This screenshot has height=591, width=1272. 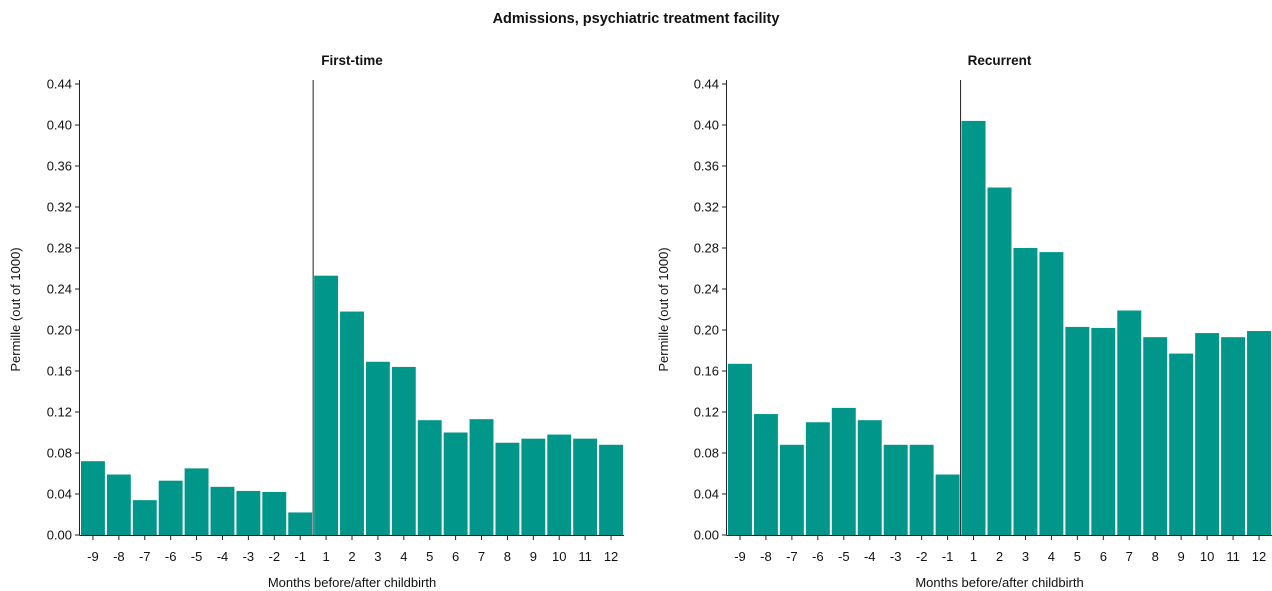 What do you see at coordinates (59, 289) in the screenshot?
I see `y-tick-label: 0.24` at bounding box center [59, 289].